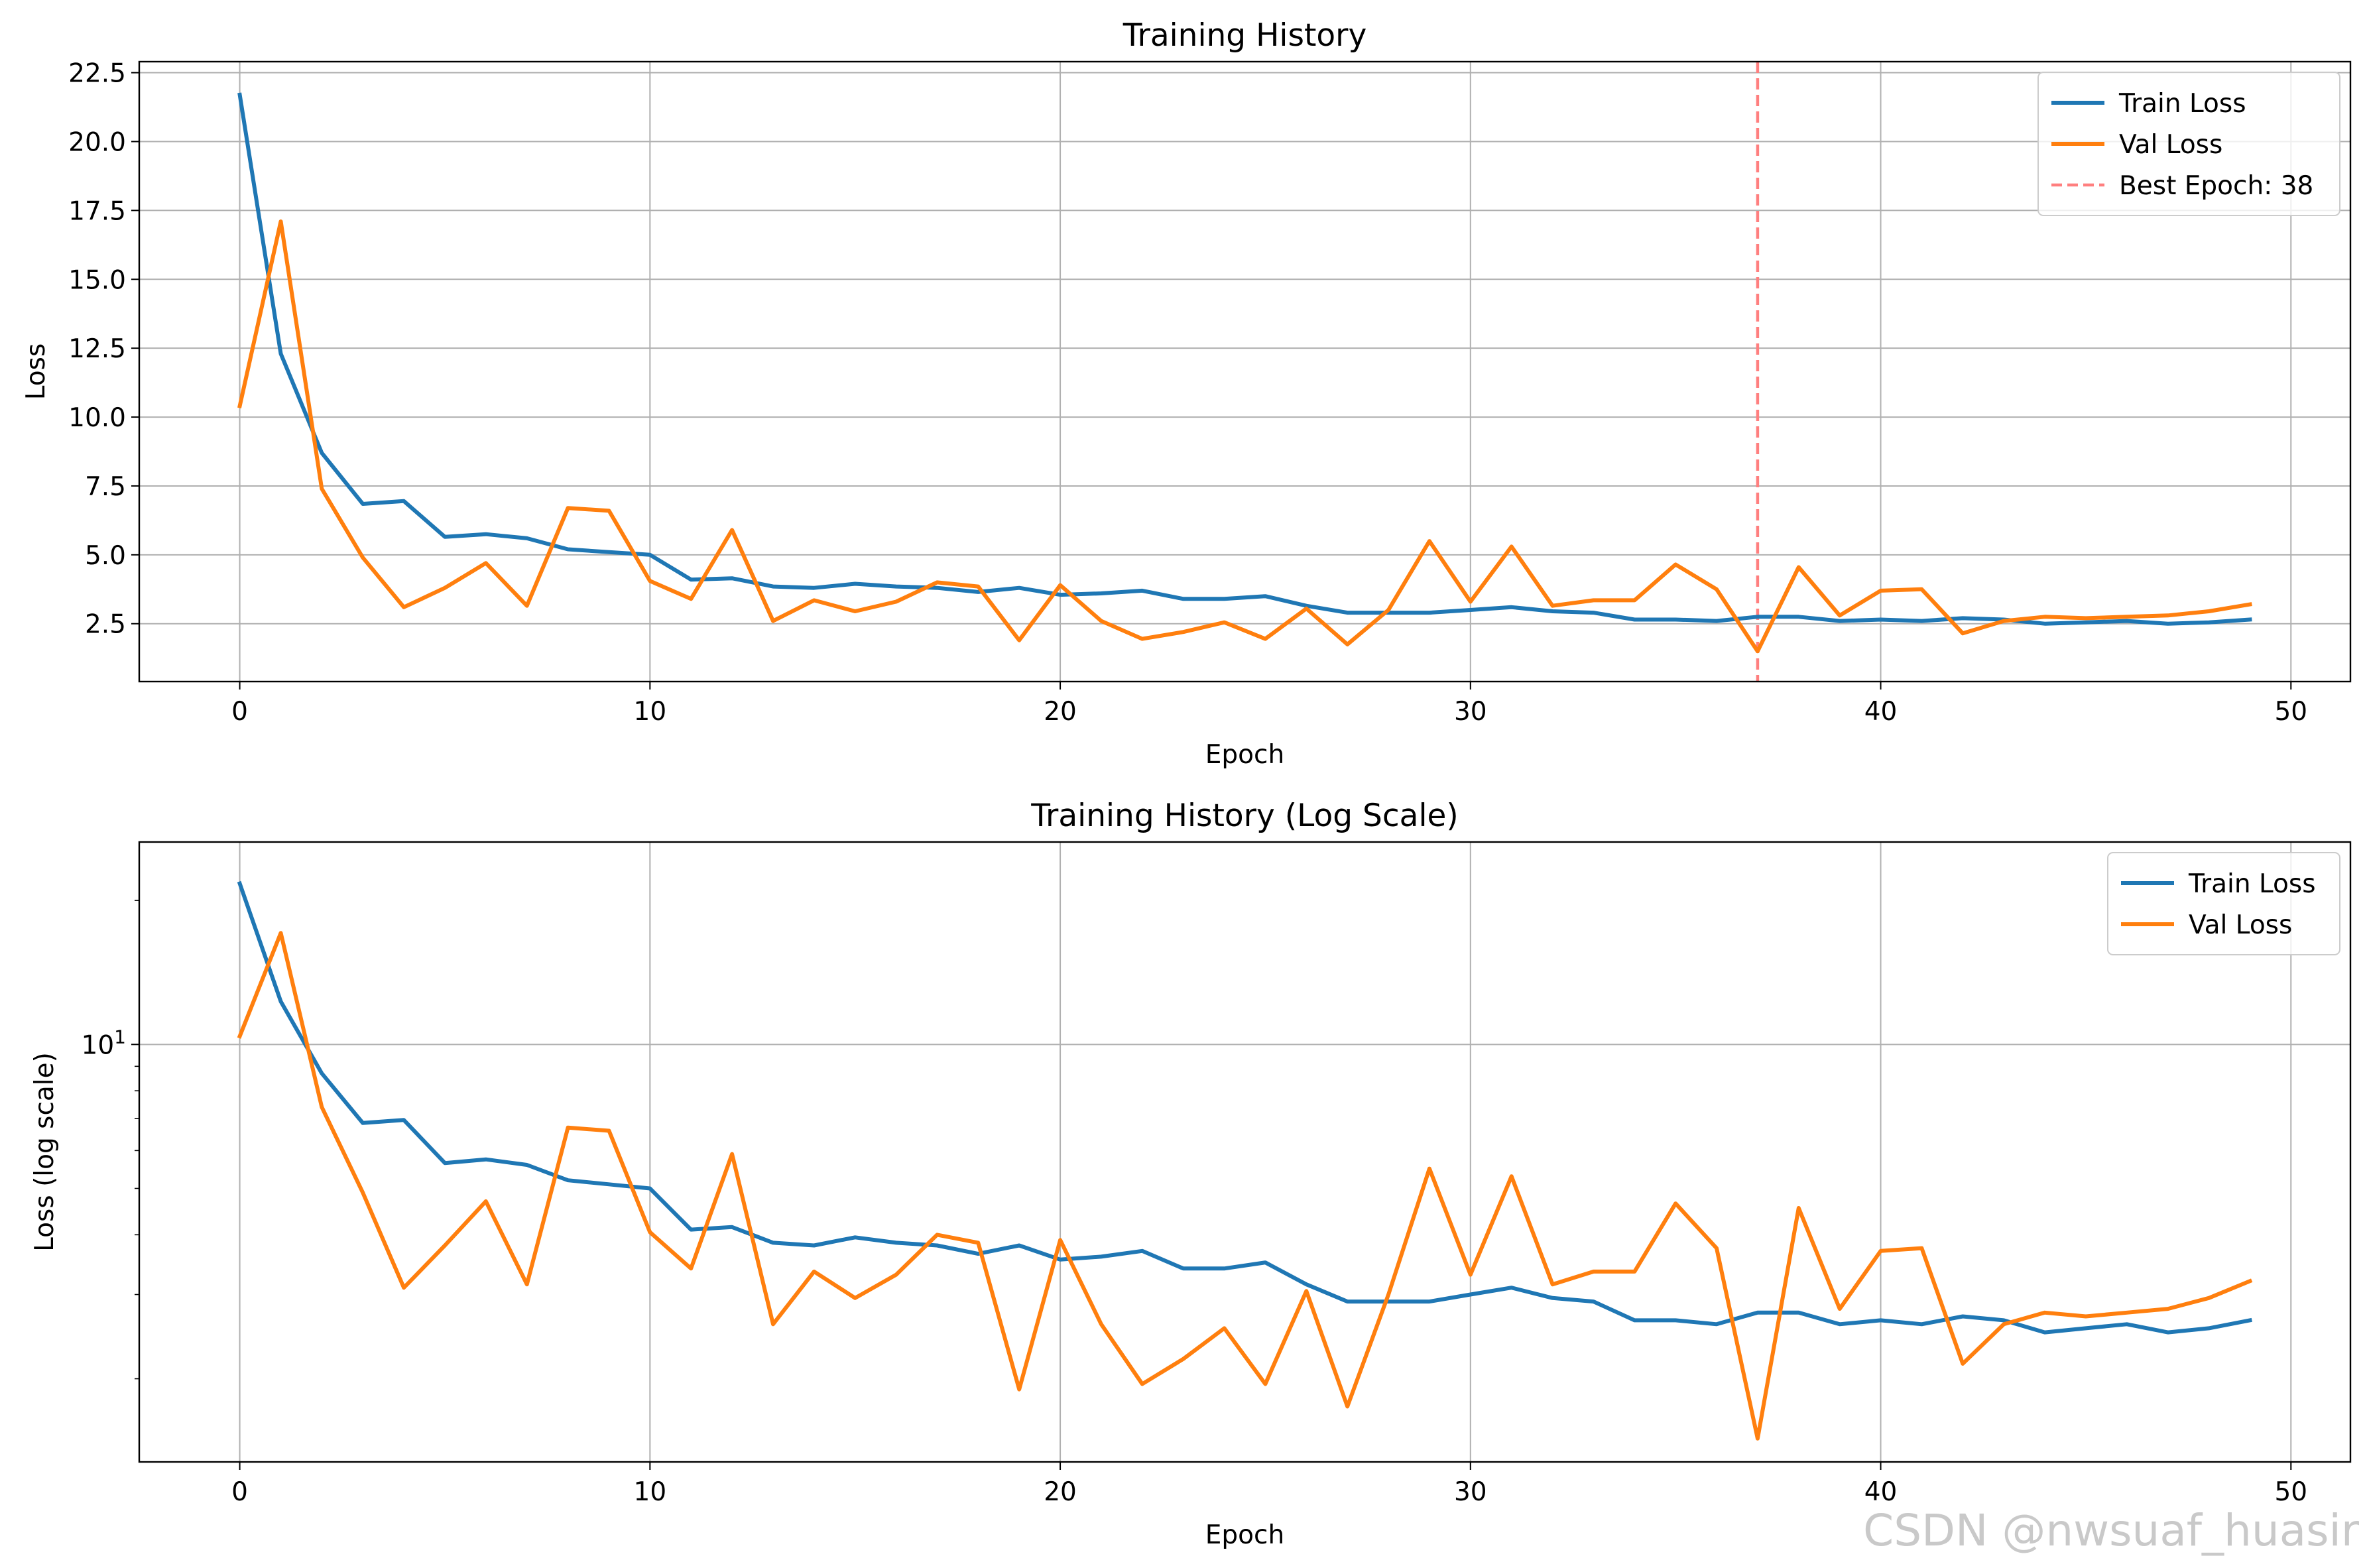 The width and height of the screenshot is (2367, 1568). I want to click on y-tick-label: 101, so click(104, 1043).